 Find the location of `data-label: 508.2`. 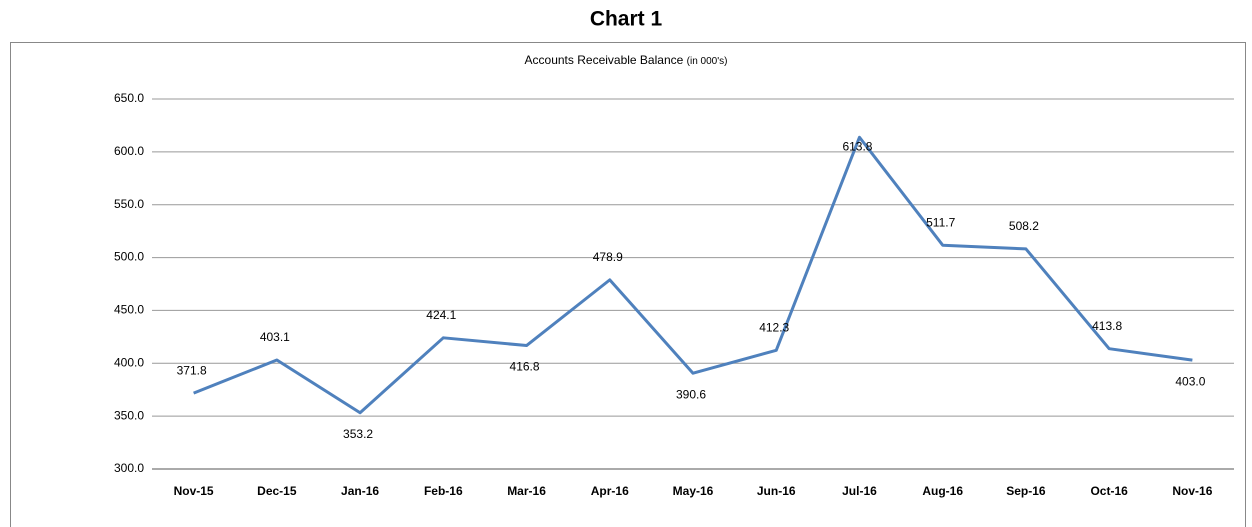

data-label: 508.2 is located at coordinates (1024, 226).